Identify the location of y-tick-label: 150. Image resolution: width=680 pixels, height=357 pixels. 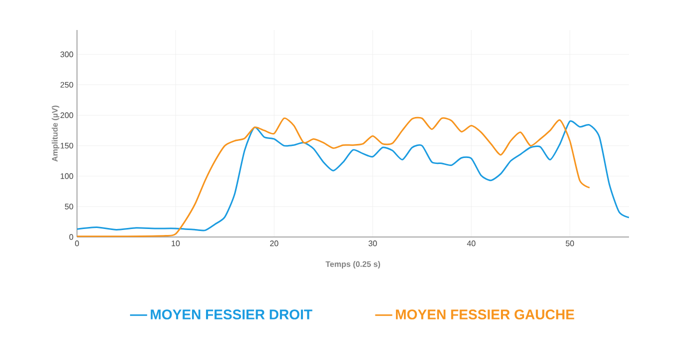
(67, 145).